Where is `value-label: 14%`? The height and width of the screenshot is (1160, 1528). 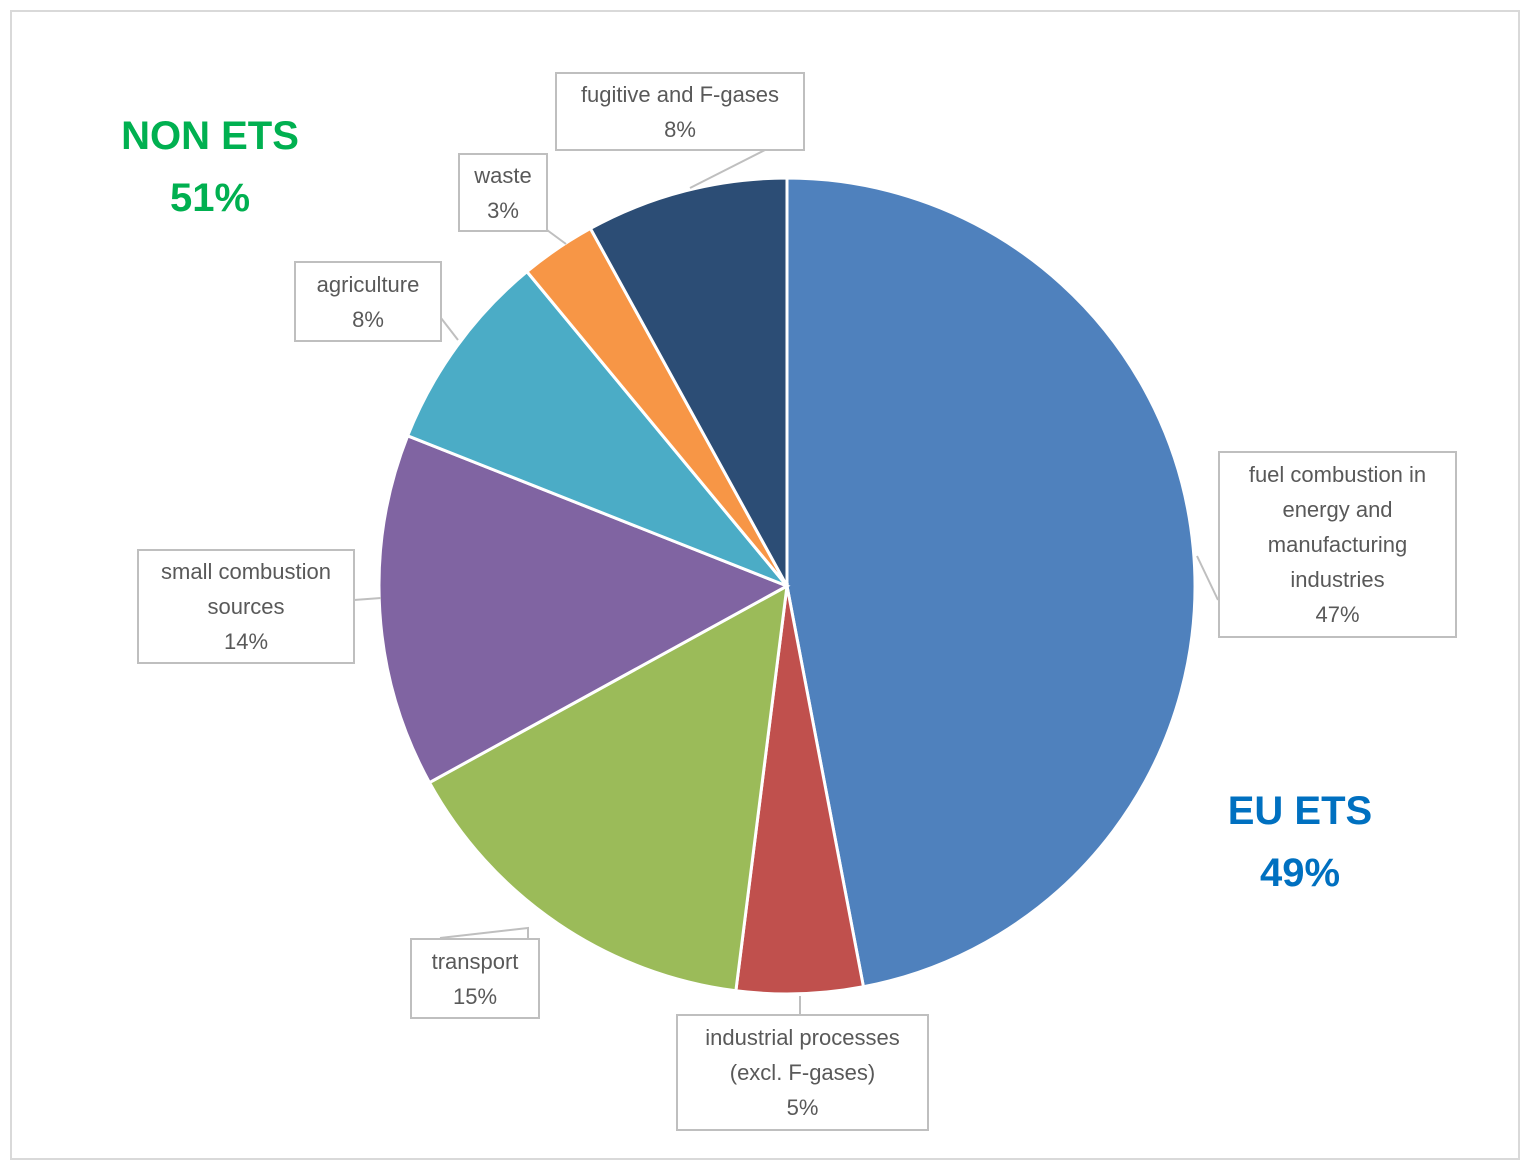
value-label: 14% is located at coordinates (246, 641).